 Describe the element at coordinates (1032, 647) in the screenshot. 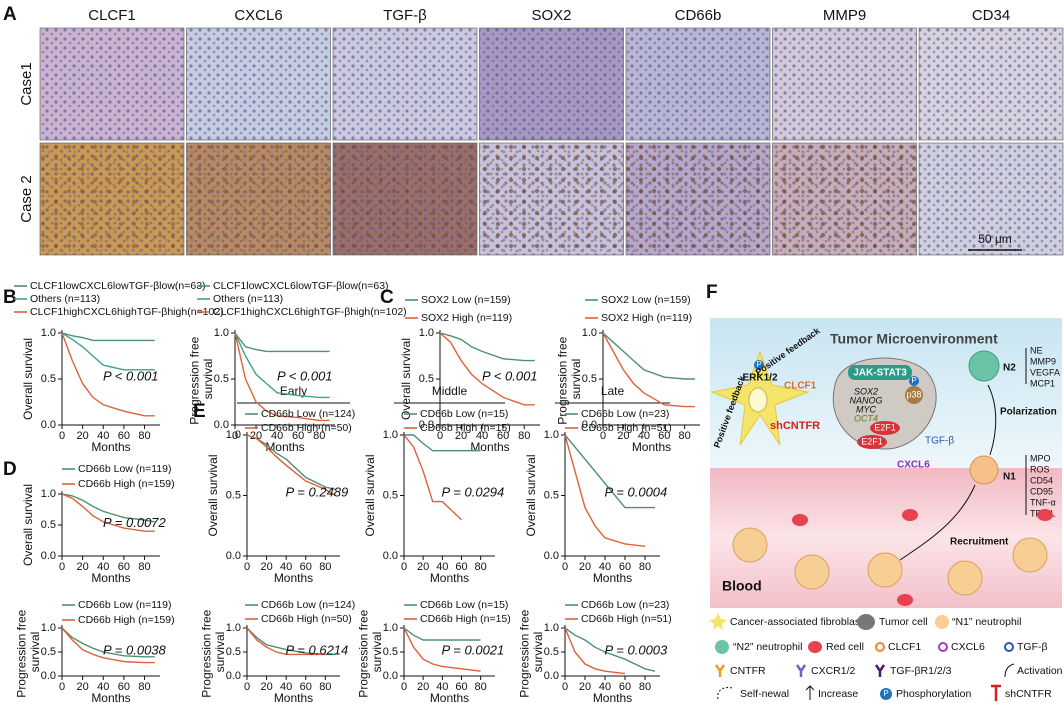

I see `legend-text: TGF-β` at that location.